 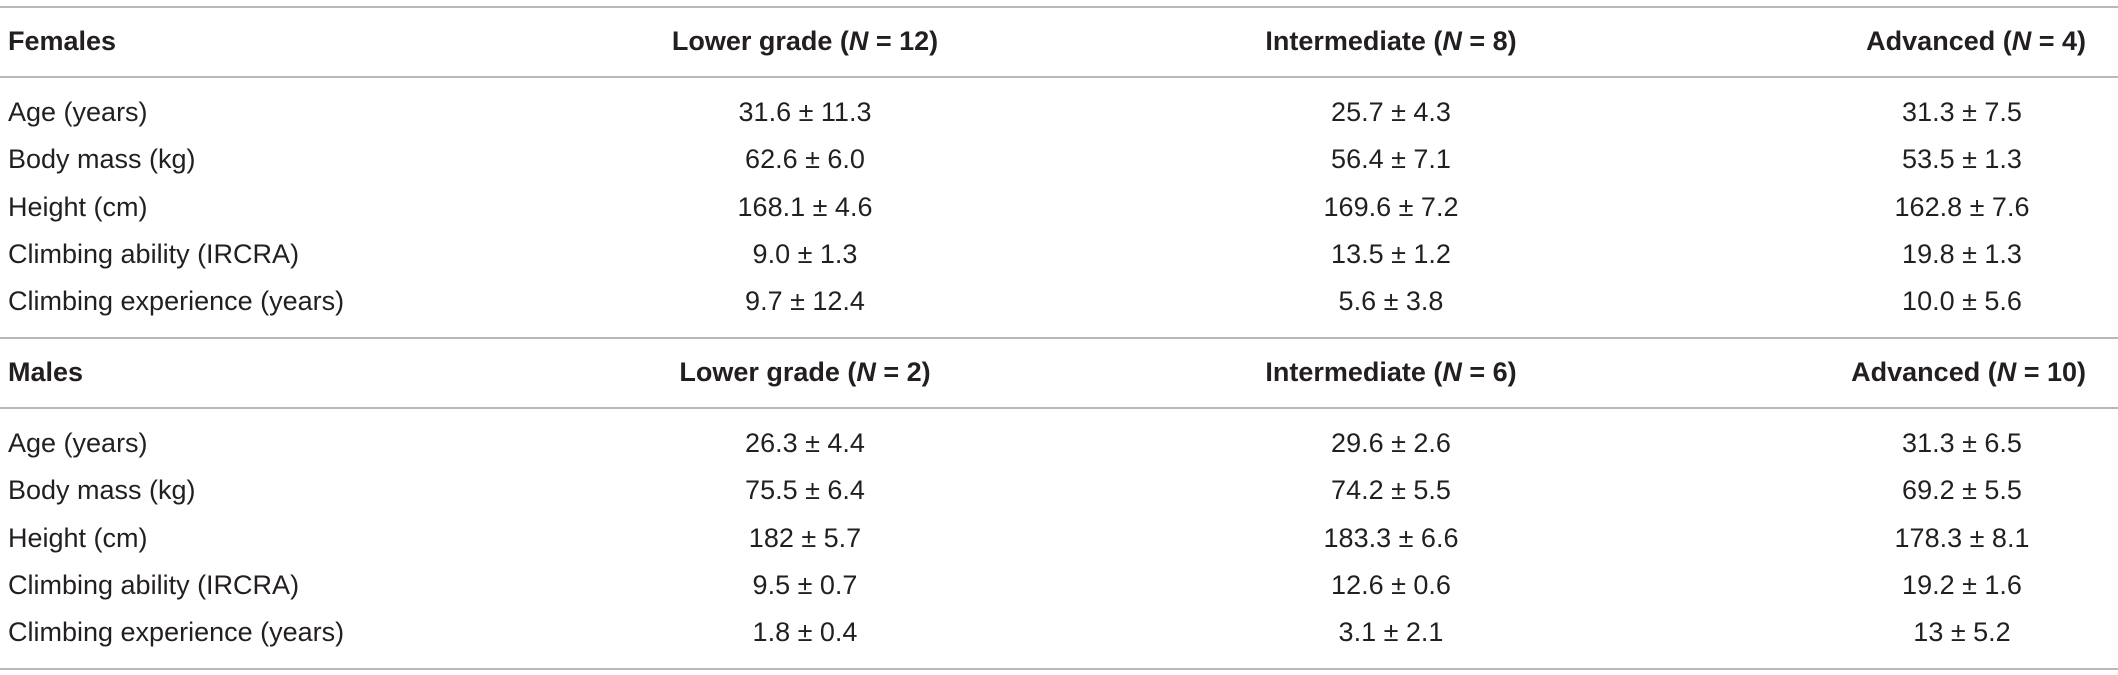 I want to click on cell-value: 5.6 ± 3.8, so click(x=1391, y=301).